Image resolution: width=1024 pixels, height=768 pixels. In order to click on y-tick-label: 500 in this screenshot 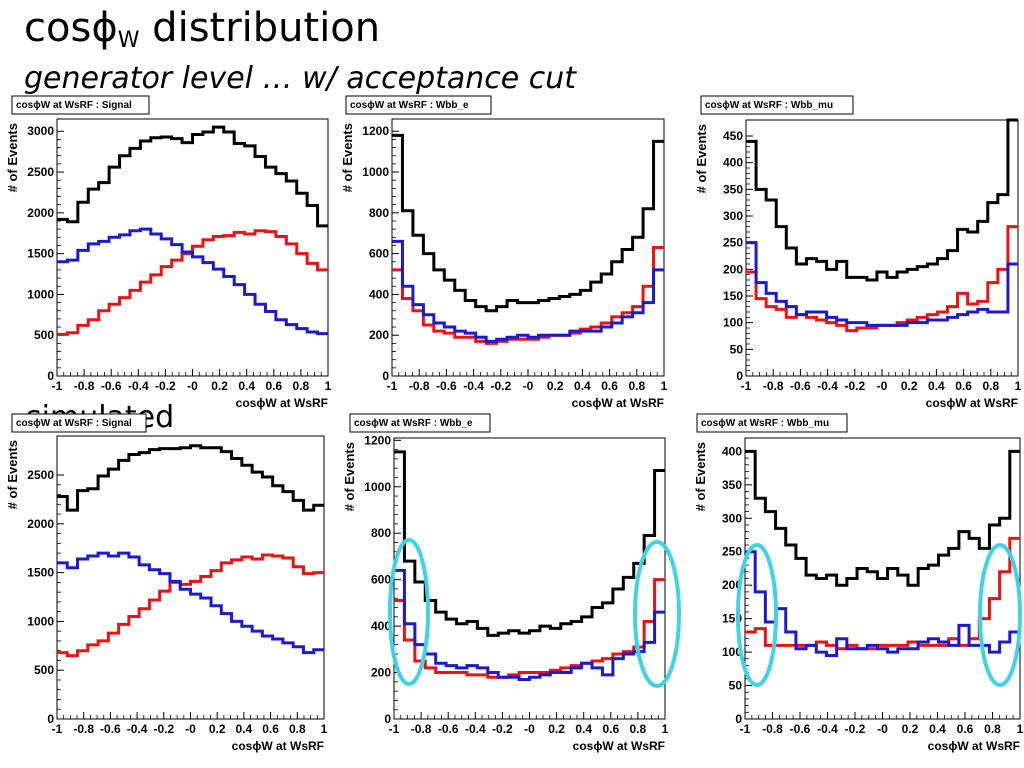, I will do `click(44, 335)`.